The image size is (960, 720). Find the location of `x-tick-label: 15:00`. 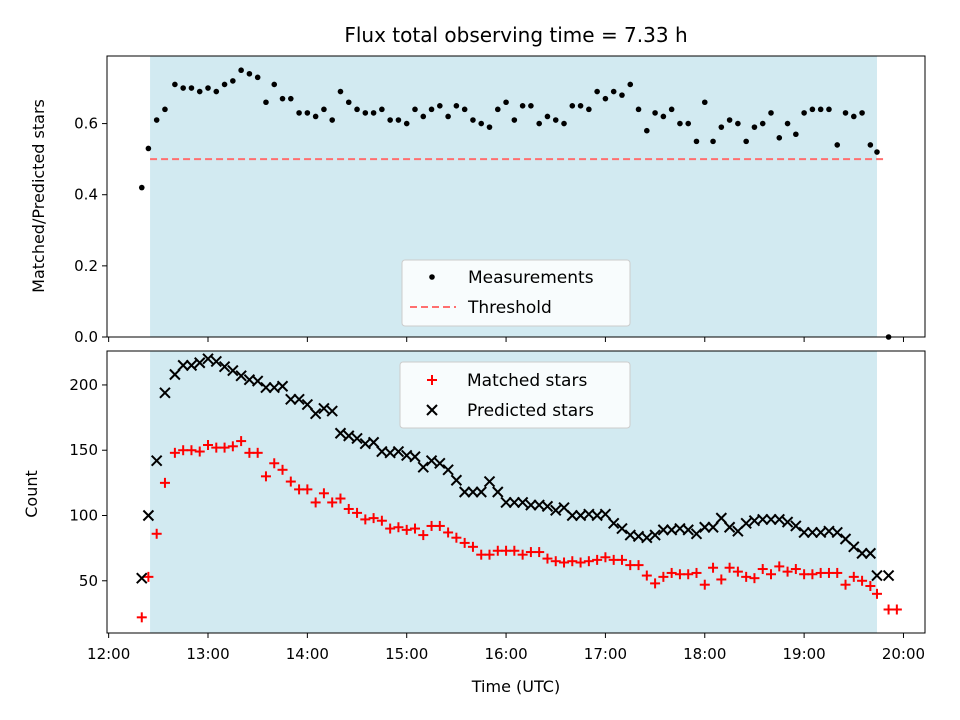

x-tick-label: 15:00 is located at coordinates (406, 654).